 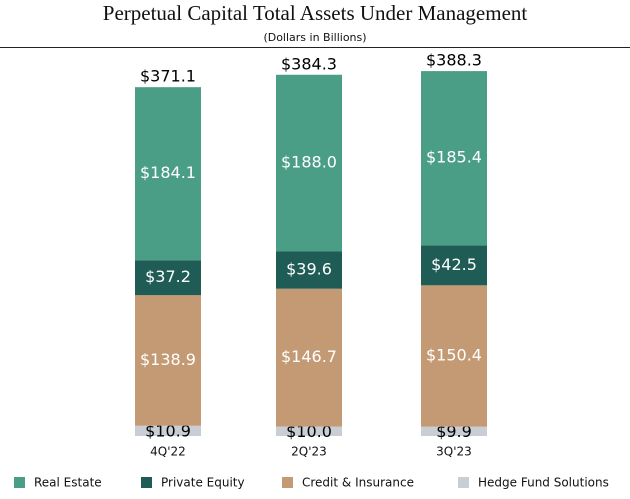 What do you see at coordinates (358, 483) in the screenshot?
I see `legend-label: Credit & Insurance` at bounding box center [358, 483].